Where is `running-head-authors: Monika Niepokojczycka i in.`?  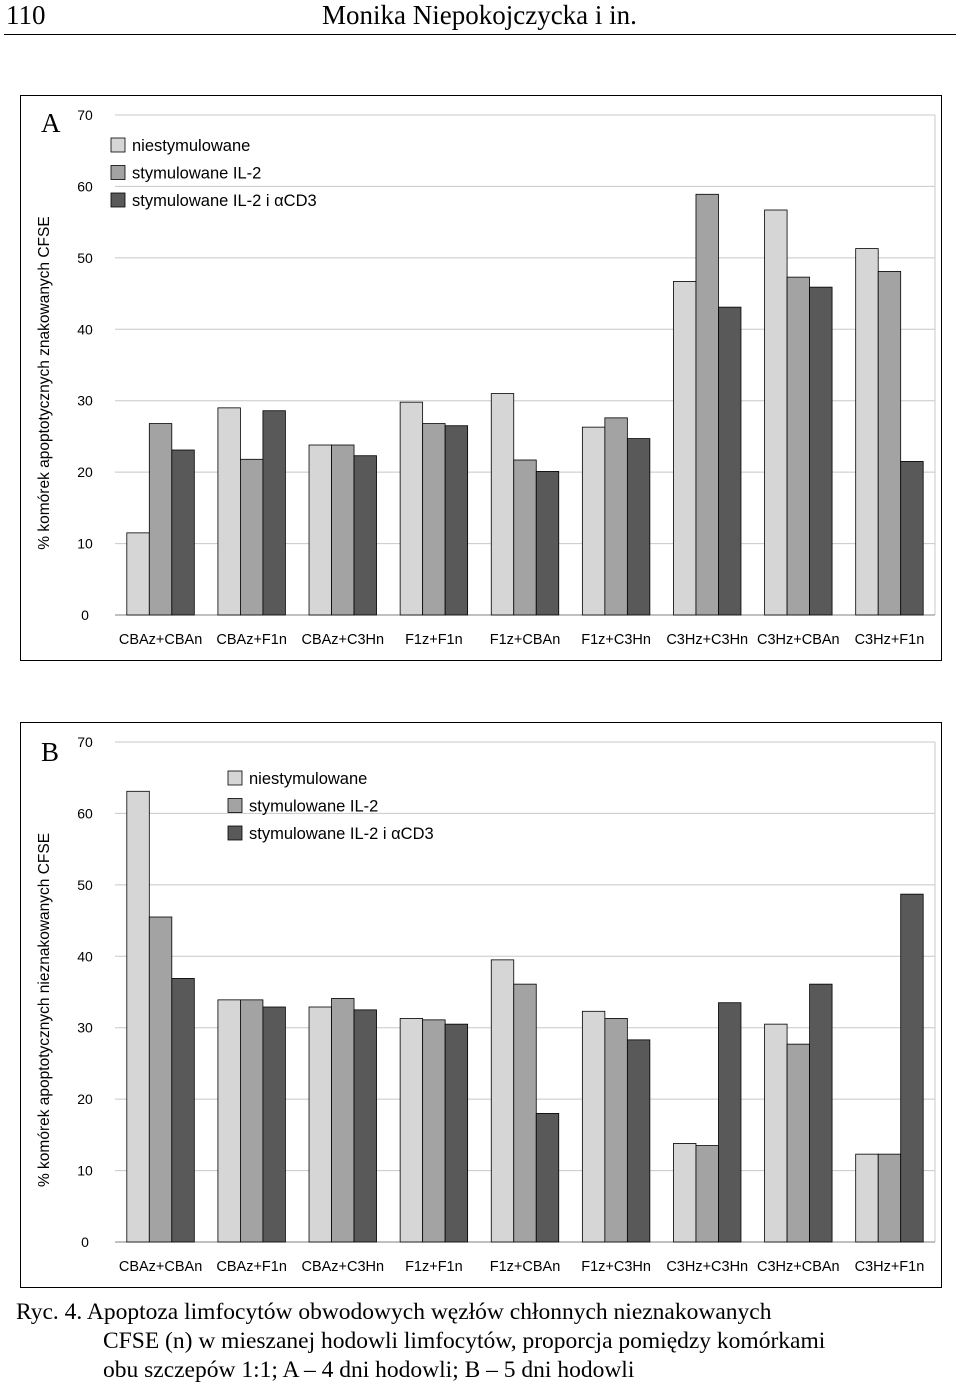
running-head-authors: Monika Niepokojczycka i in. is located at coordinates (479, 15).